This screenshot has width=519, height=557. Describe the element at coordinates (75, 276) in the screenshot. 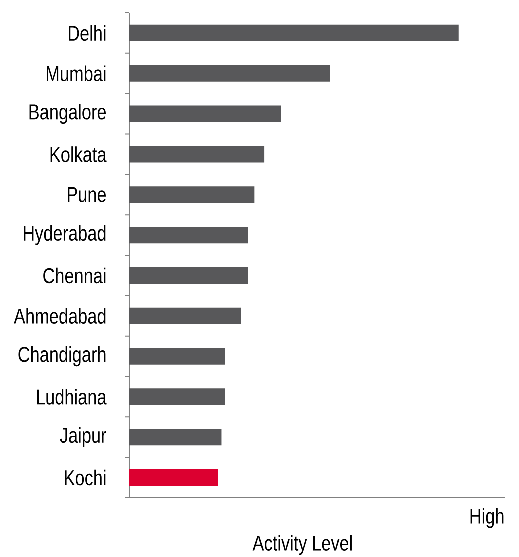

I see `y-tick-label: Chennai` at that location.